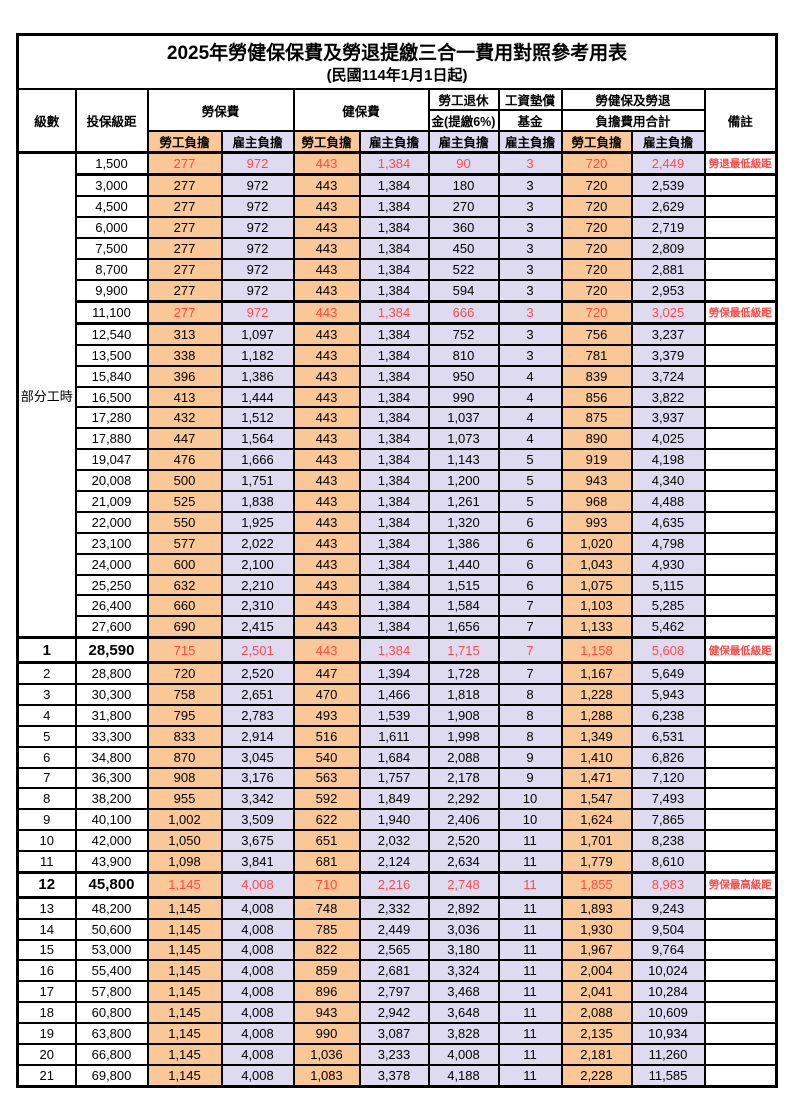 The image size is (791, 1120). Describe the element at coordinates (184, 522) in the screenshot. I see `value-cell: 550` at that location.